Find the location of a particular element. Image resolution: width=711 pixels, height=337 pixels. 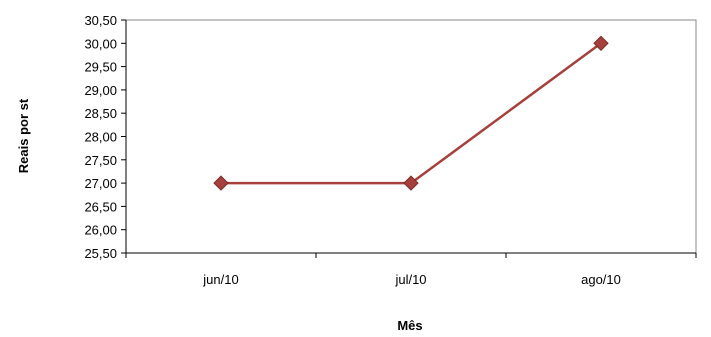

y-tick-label: 27,00 is located at coordinates (100, 183).